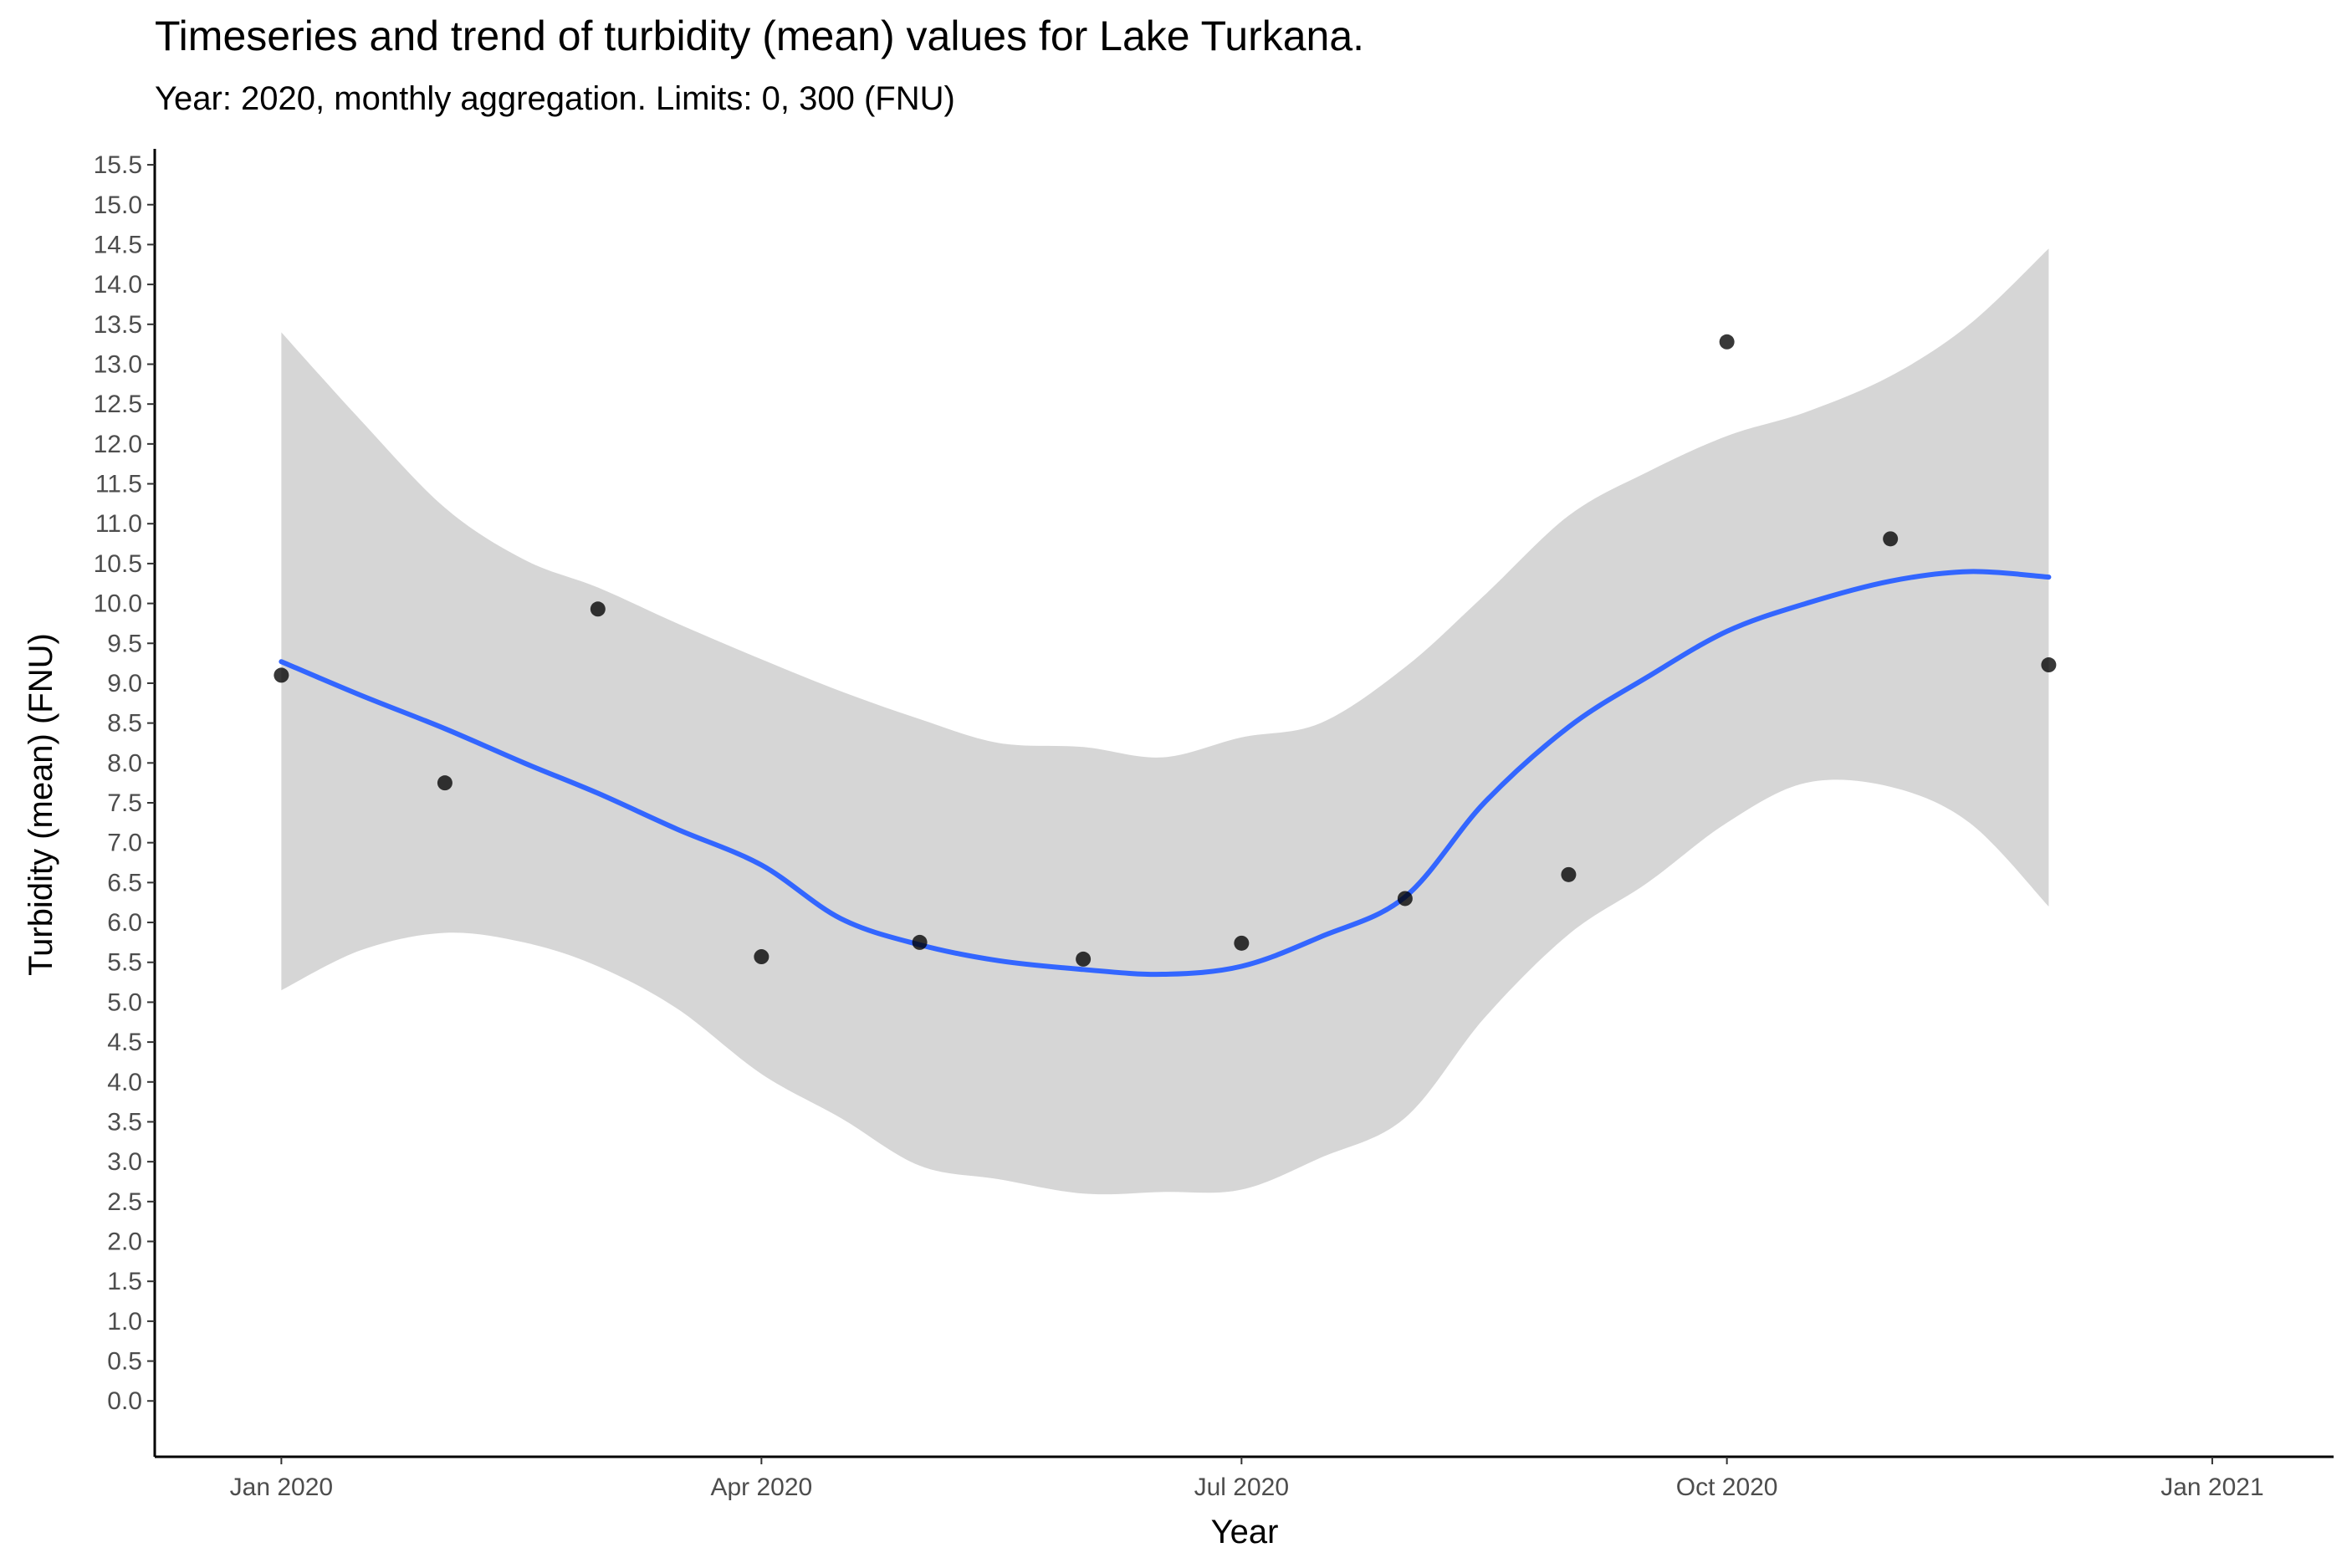 Image resolution: width=2352 pixels, height=1568 pixels. Describe the element at coordinates (125, 963) in the screenshot. I see `y-tick-label: 5.5` at that location.